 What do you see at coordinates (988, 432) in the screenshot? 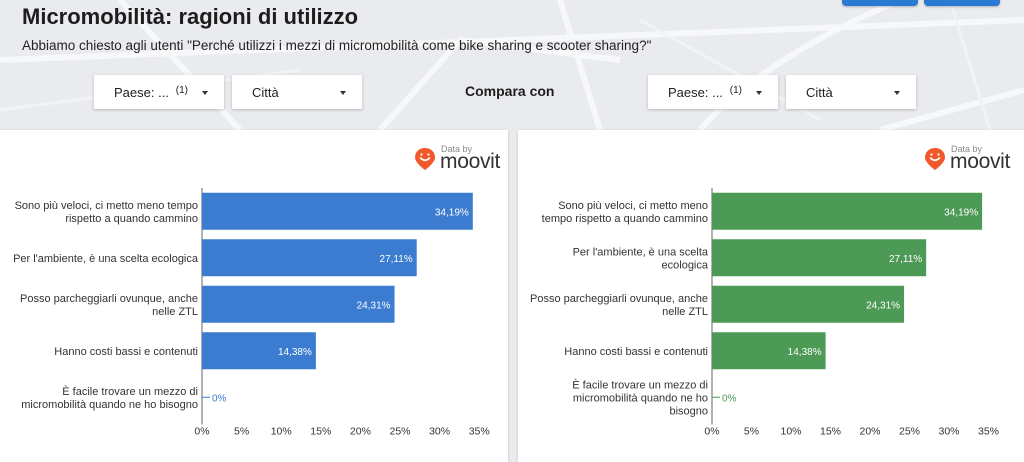
I see `right-x-tick-label: 35%` at bounding box center [988, 432].